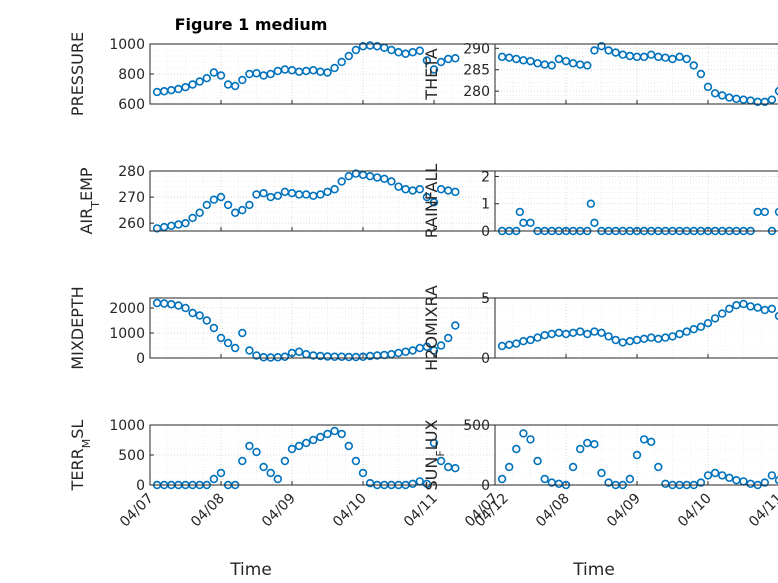  I want to click on y-axis-label: RAINFALL, so click(431, 201).